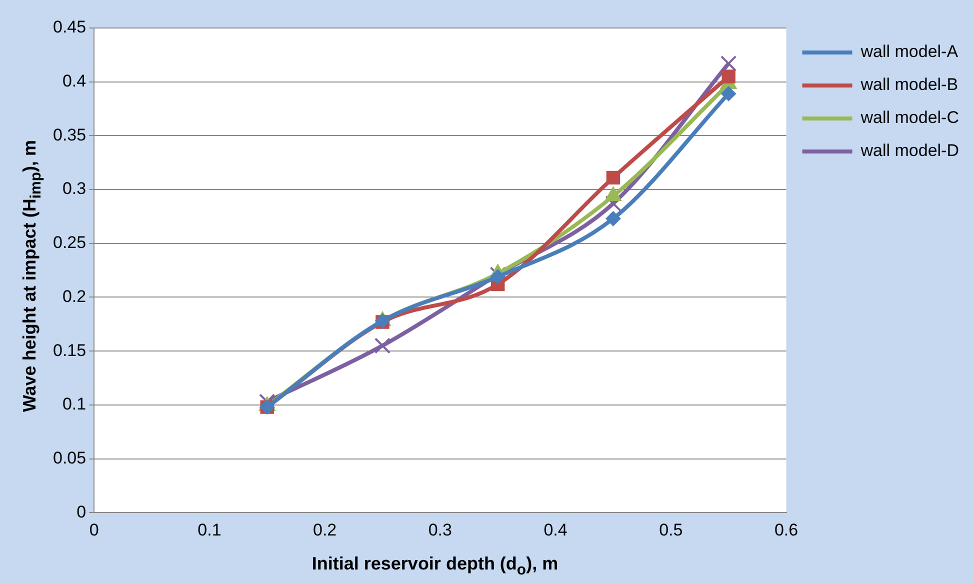 This screenshot has height=584, width=973. What do you see at coordinates (909, 84) in the screenshot?
I see `legend-label: wall model-B` at bounding box center [909, 84].